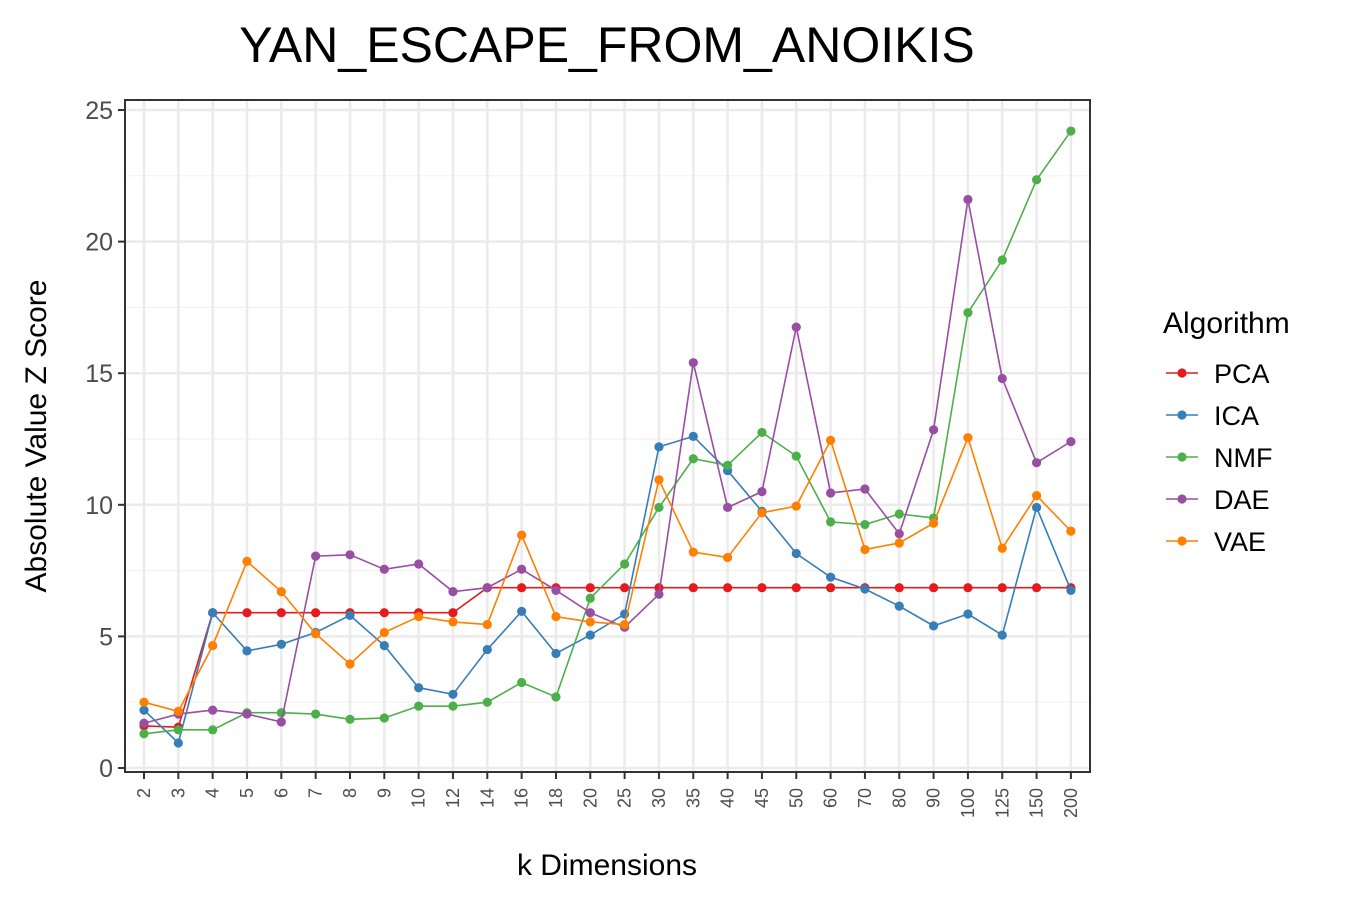 The height and width of the screenshot is (905, 1350). Describe the element at coordinates (1243, 458) in the screenshot. I see `legend-label-nmf: NMF` at that location.